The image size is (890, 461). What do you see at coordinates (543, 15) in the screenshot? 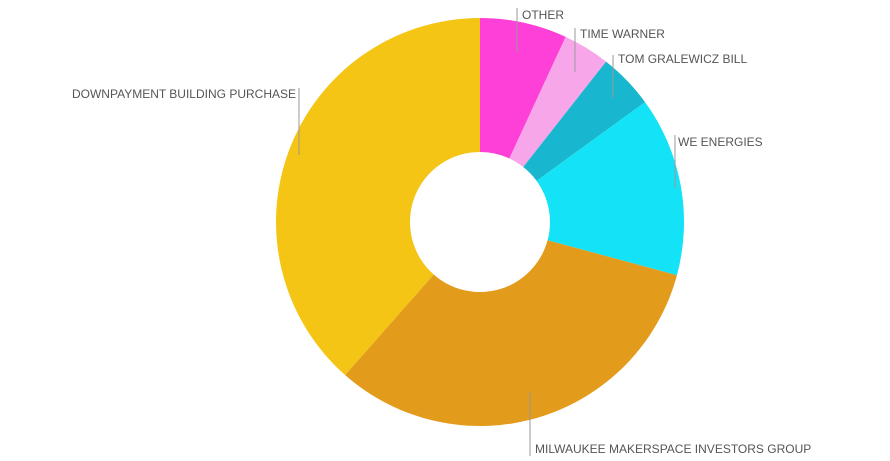
I see `slice-label: OTHER` at bounding box center [543, 15].